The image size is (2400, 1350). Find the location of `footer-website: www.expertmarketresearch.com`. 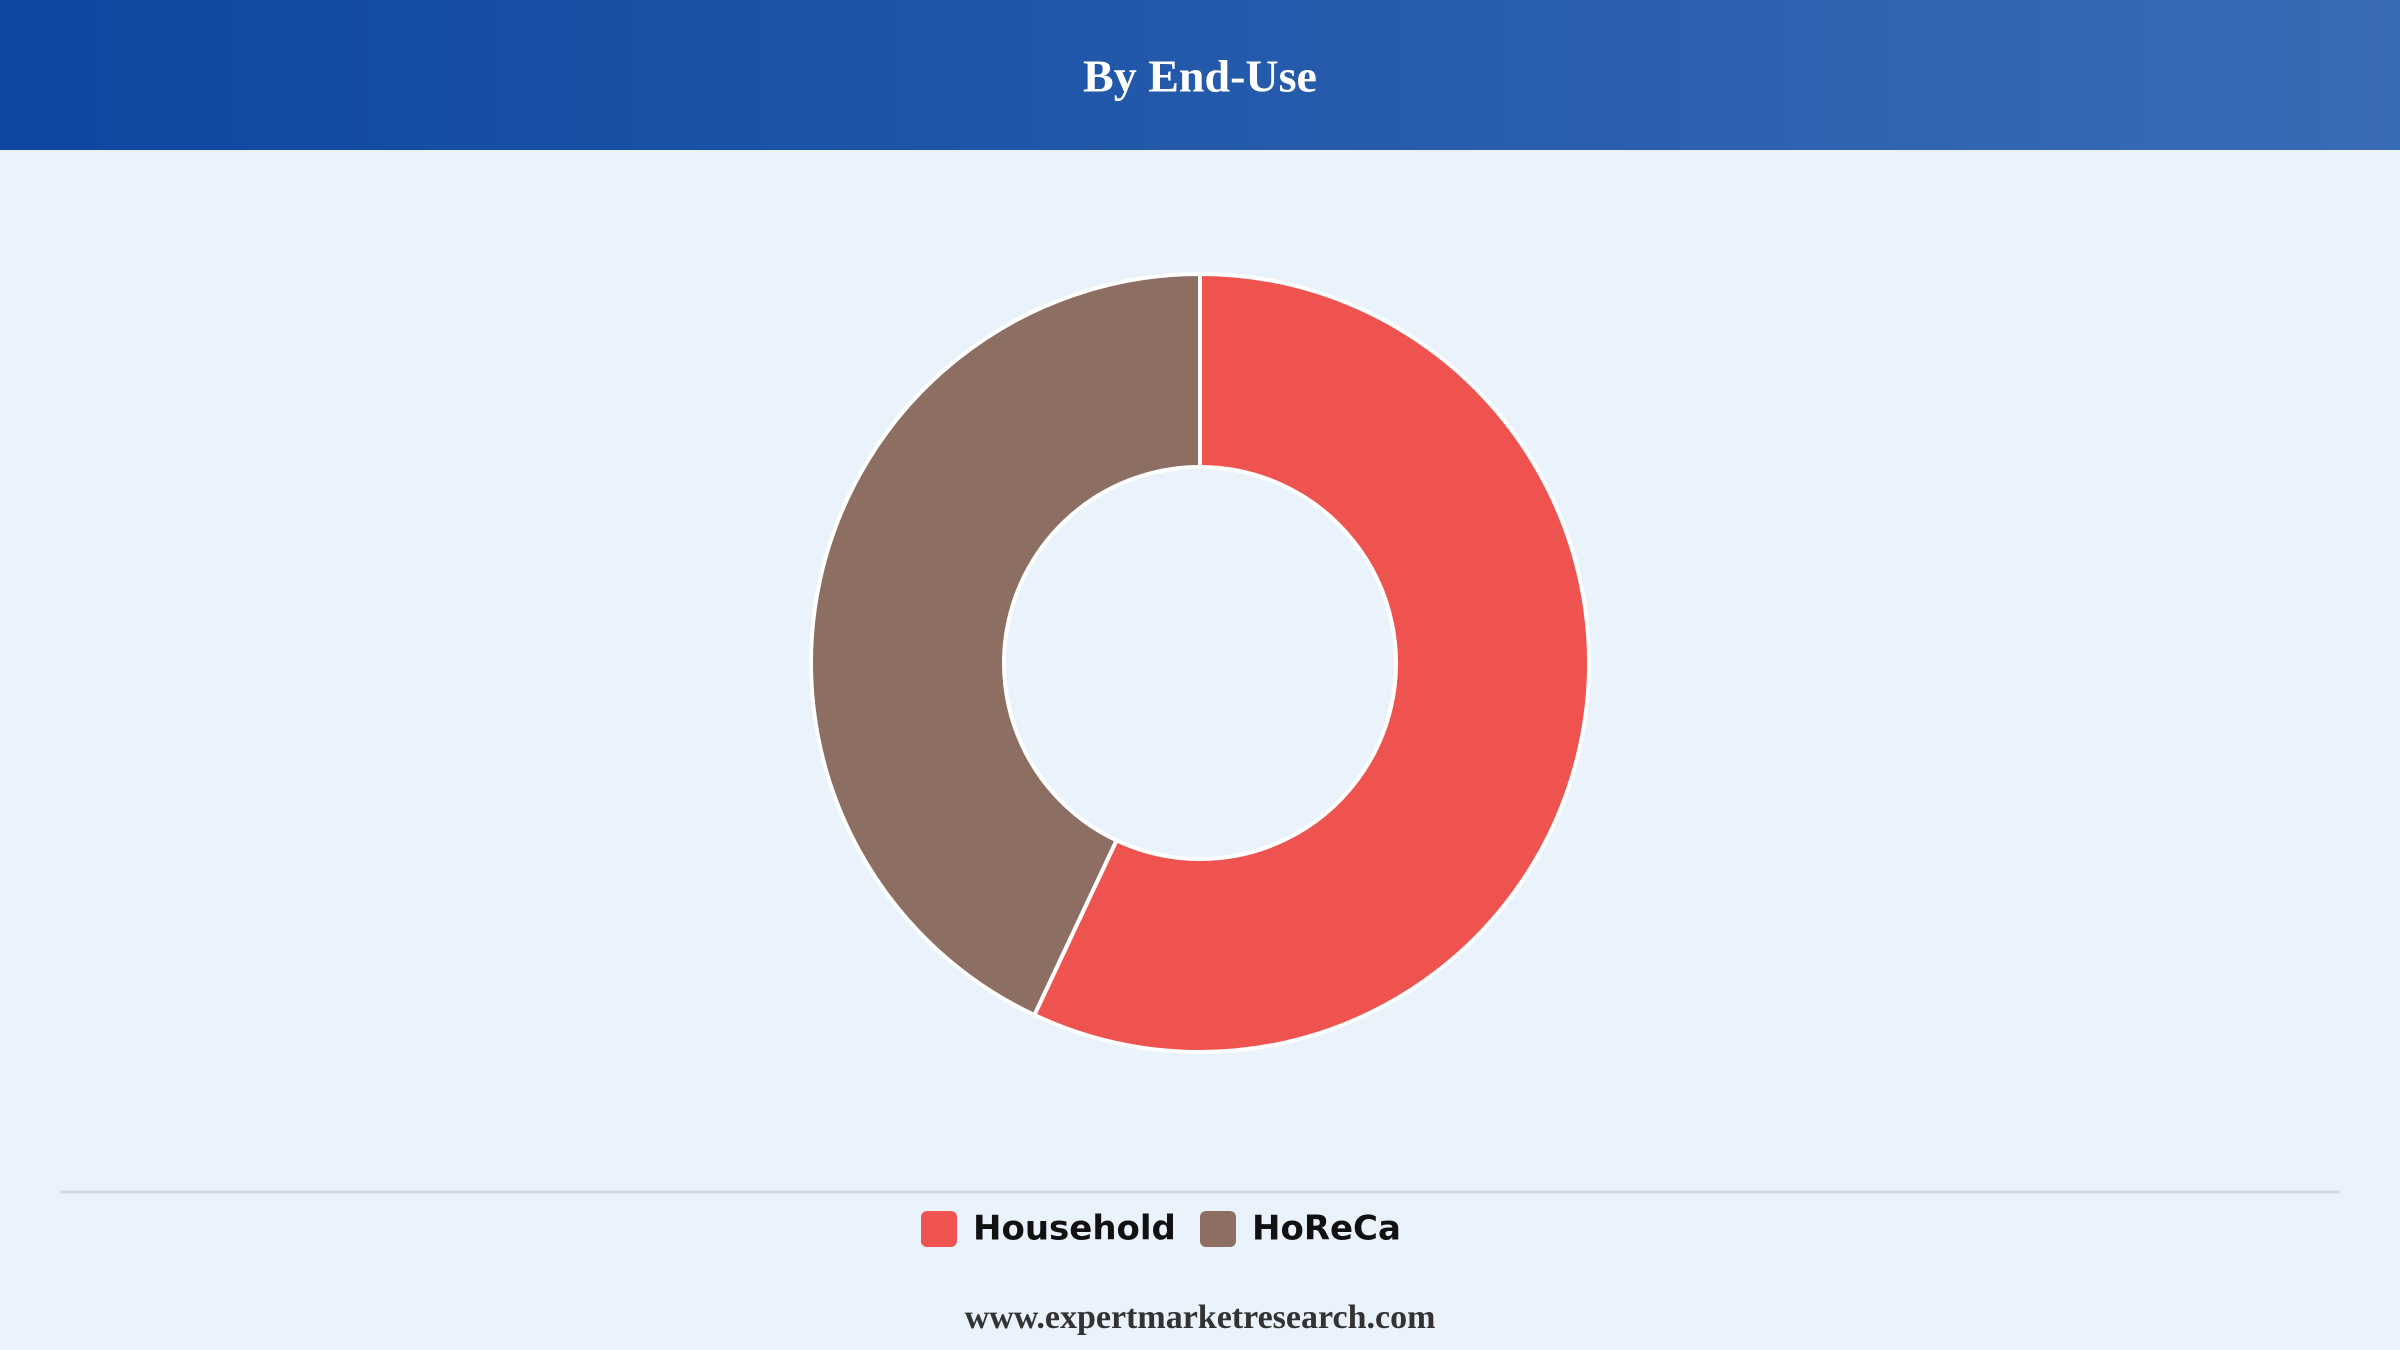

footer-website: www.expertmarketresearch.com is located at coordinates (1200, 1317).